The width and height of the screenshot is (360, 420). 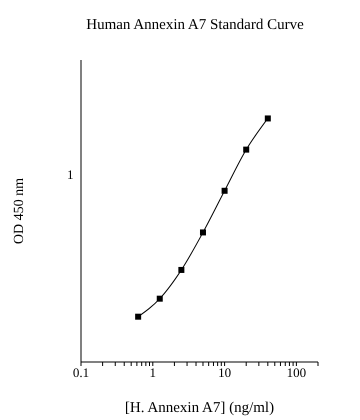 What do you see at coordinates (225, 372) in the screenshot?
I see `x-tick-label: 10` at bounding box center [225, 372].